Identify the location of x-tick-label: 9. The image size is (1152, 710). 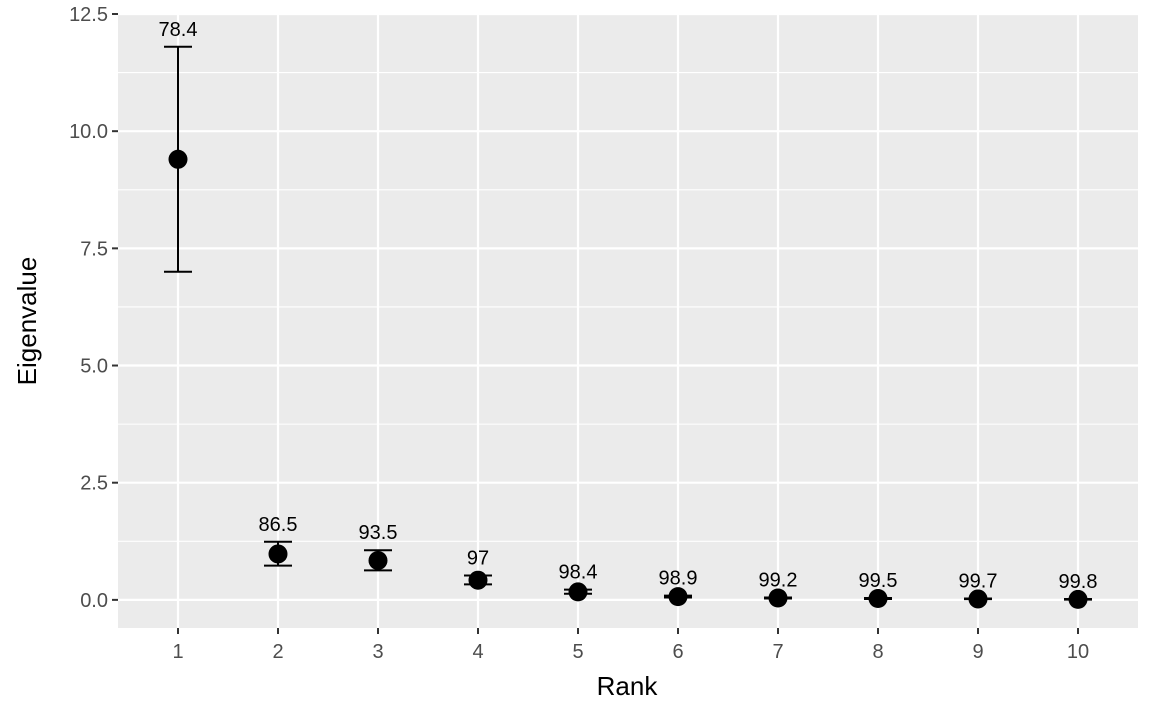
(977, 652).